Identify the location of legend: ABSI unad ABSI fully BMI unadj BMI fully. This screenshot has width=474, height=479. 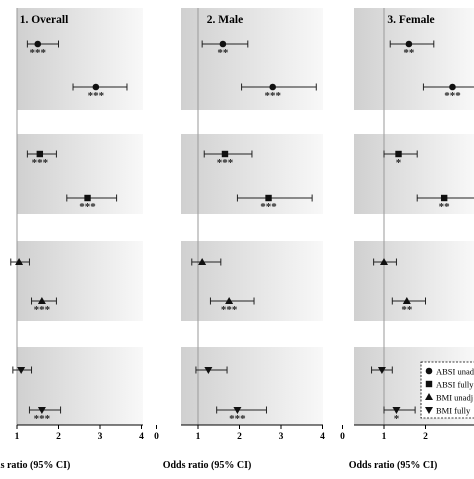
(447, 390).